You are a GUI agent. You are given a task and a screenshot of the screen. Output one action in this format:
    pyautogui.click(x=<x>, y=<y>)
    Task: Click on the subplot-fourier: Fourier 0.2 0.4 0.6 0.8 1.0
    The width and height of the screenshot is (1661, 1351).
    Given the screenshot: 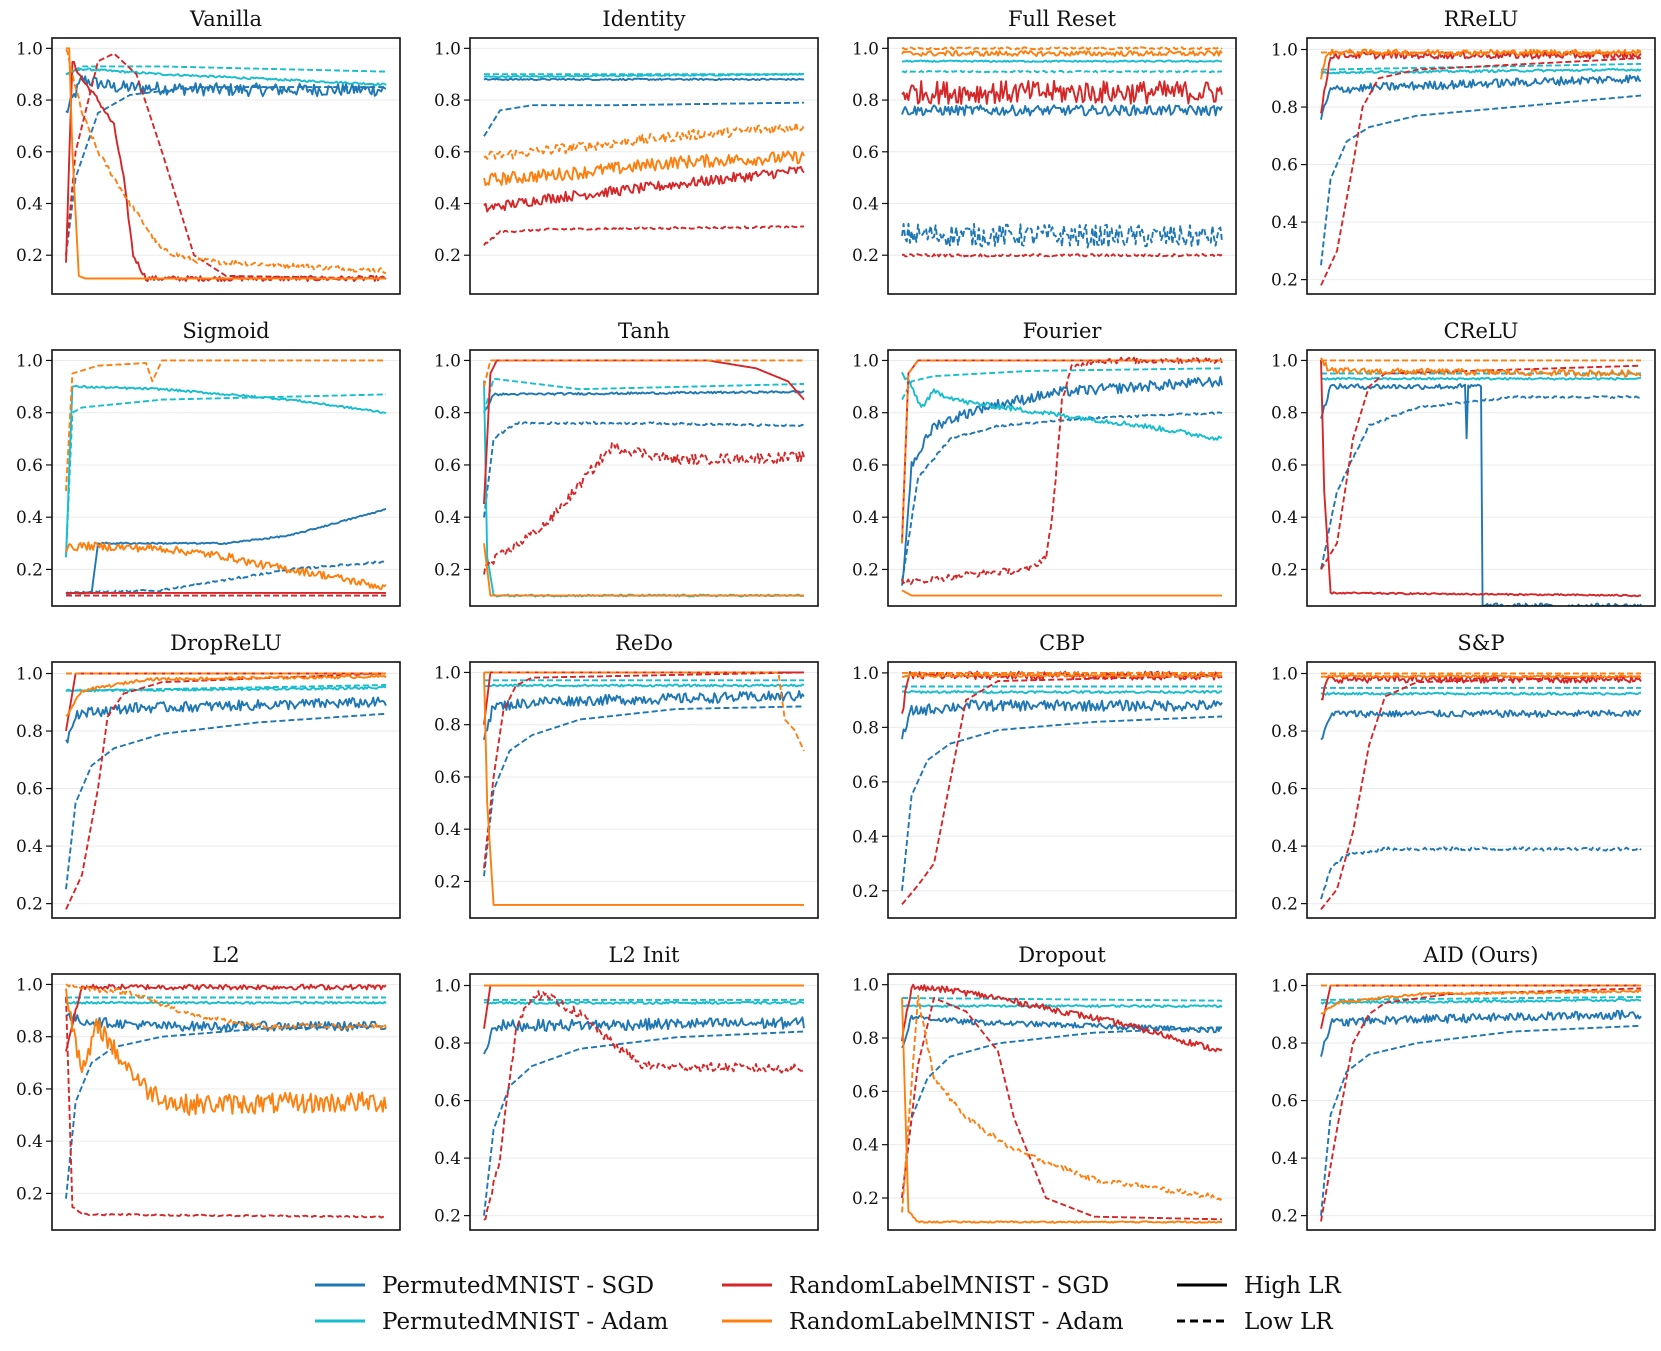 What is the action you would take?
    pyautogui.click(x=1044, y=463)
    